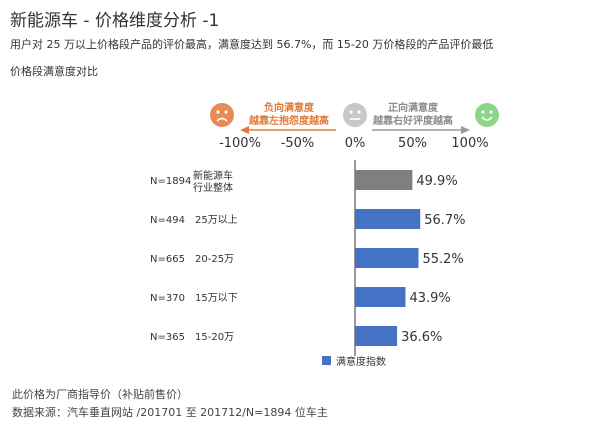  Describe the element at coordinates (240, 143) in the screenshot. I see `x-tick-label: -100%` at that location.